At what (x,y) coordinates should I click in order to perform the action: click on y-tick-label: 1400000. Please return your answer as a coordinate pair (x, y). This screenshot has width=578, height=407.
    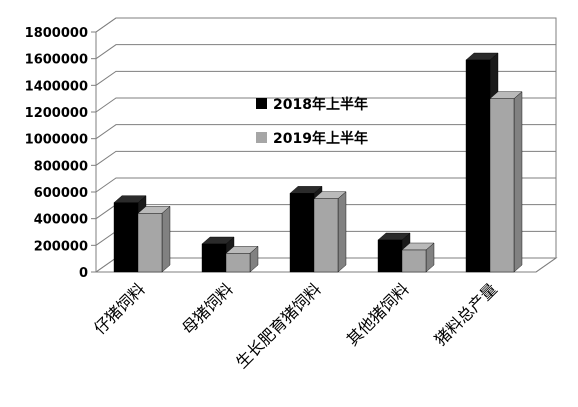
    Looking at the image, I should click on (56, 86).